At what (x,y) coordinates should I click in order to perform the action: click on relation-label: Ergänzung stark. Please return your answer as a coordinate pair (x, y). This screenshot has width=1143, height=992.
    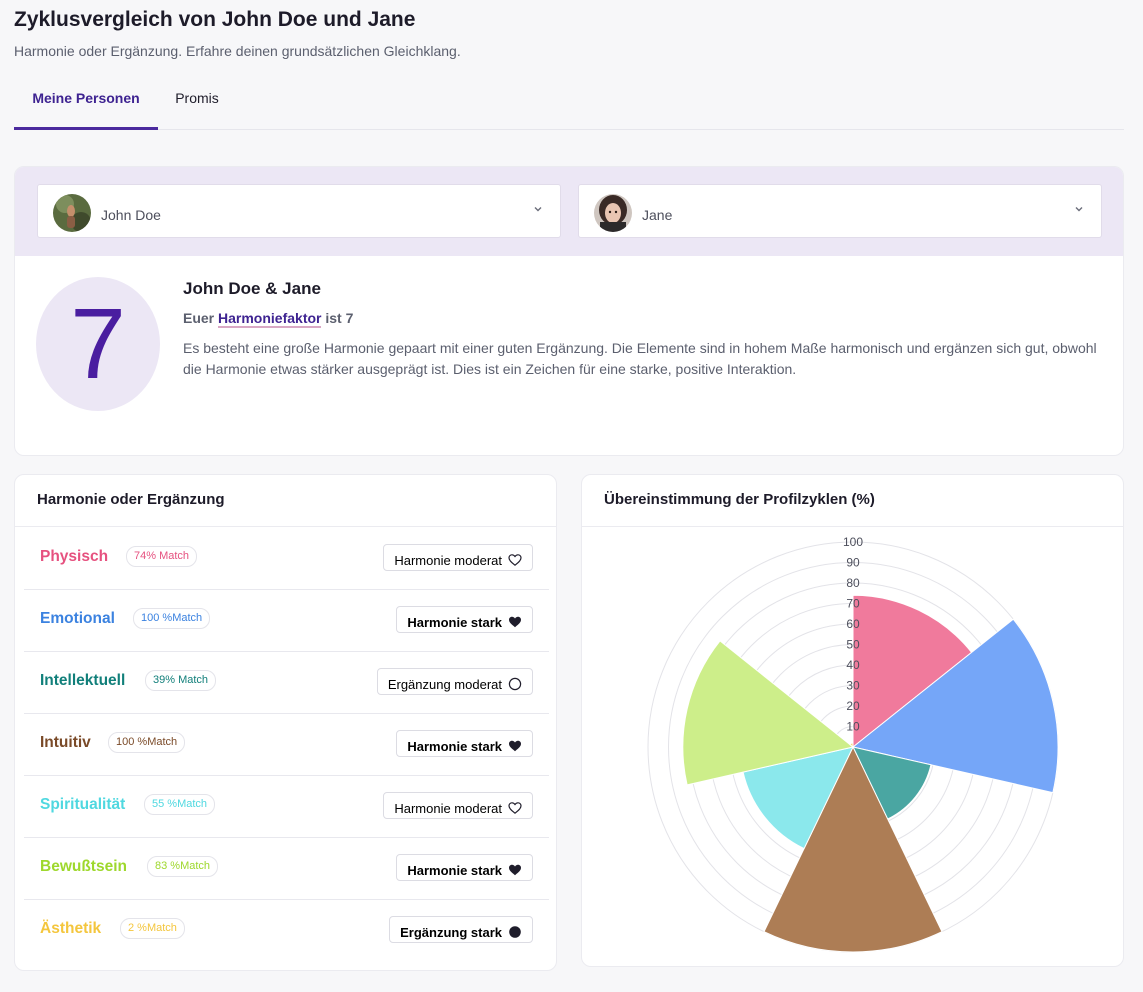
    Looking at the image, I should click on (451, 932).